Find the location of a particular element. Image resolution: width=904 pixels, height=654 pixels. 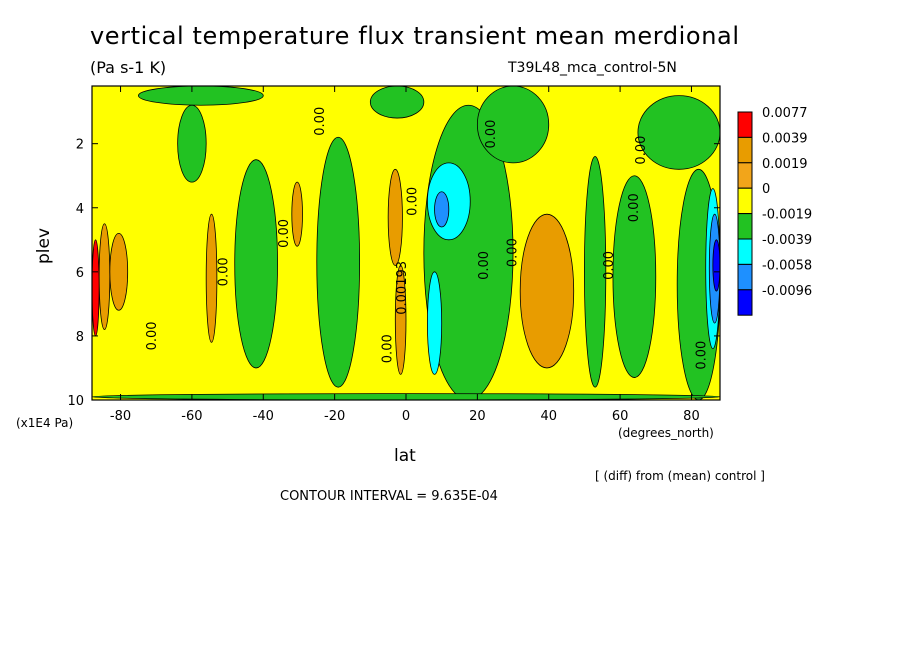

y-axis-units: (x1E4 Pa) is located at coordinates (45, 423).